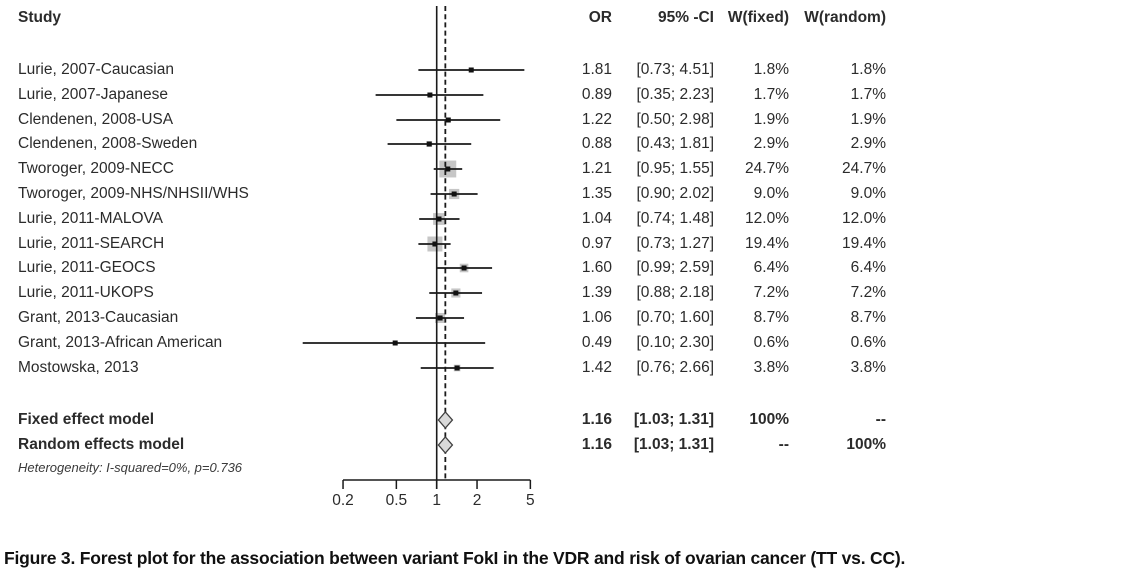 The height and width of the screenshot is (585, 1144). I want to click on x-axis-tick-label: 5, so click(530, 500).